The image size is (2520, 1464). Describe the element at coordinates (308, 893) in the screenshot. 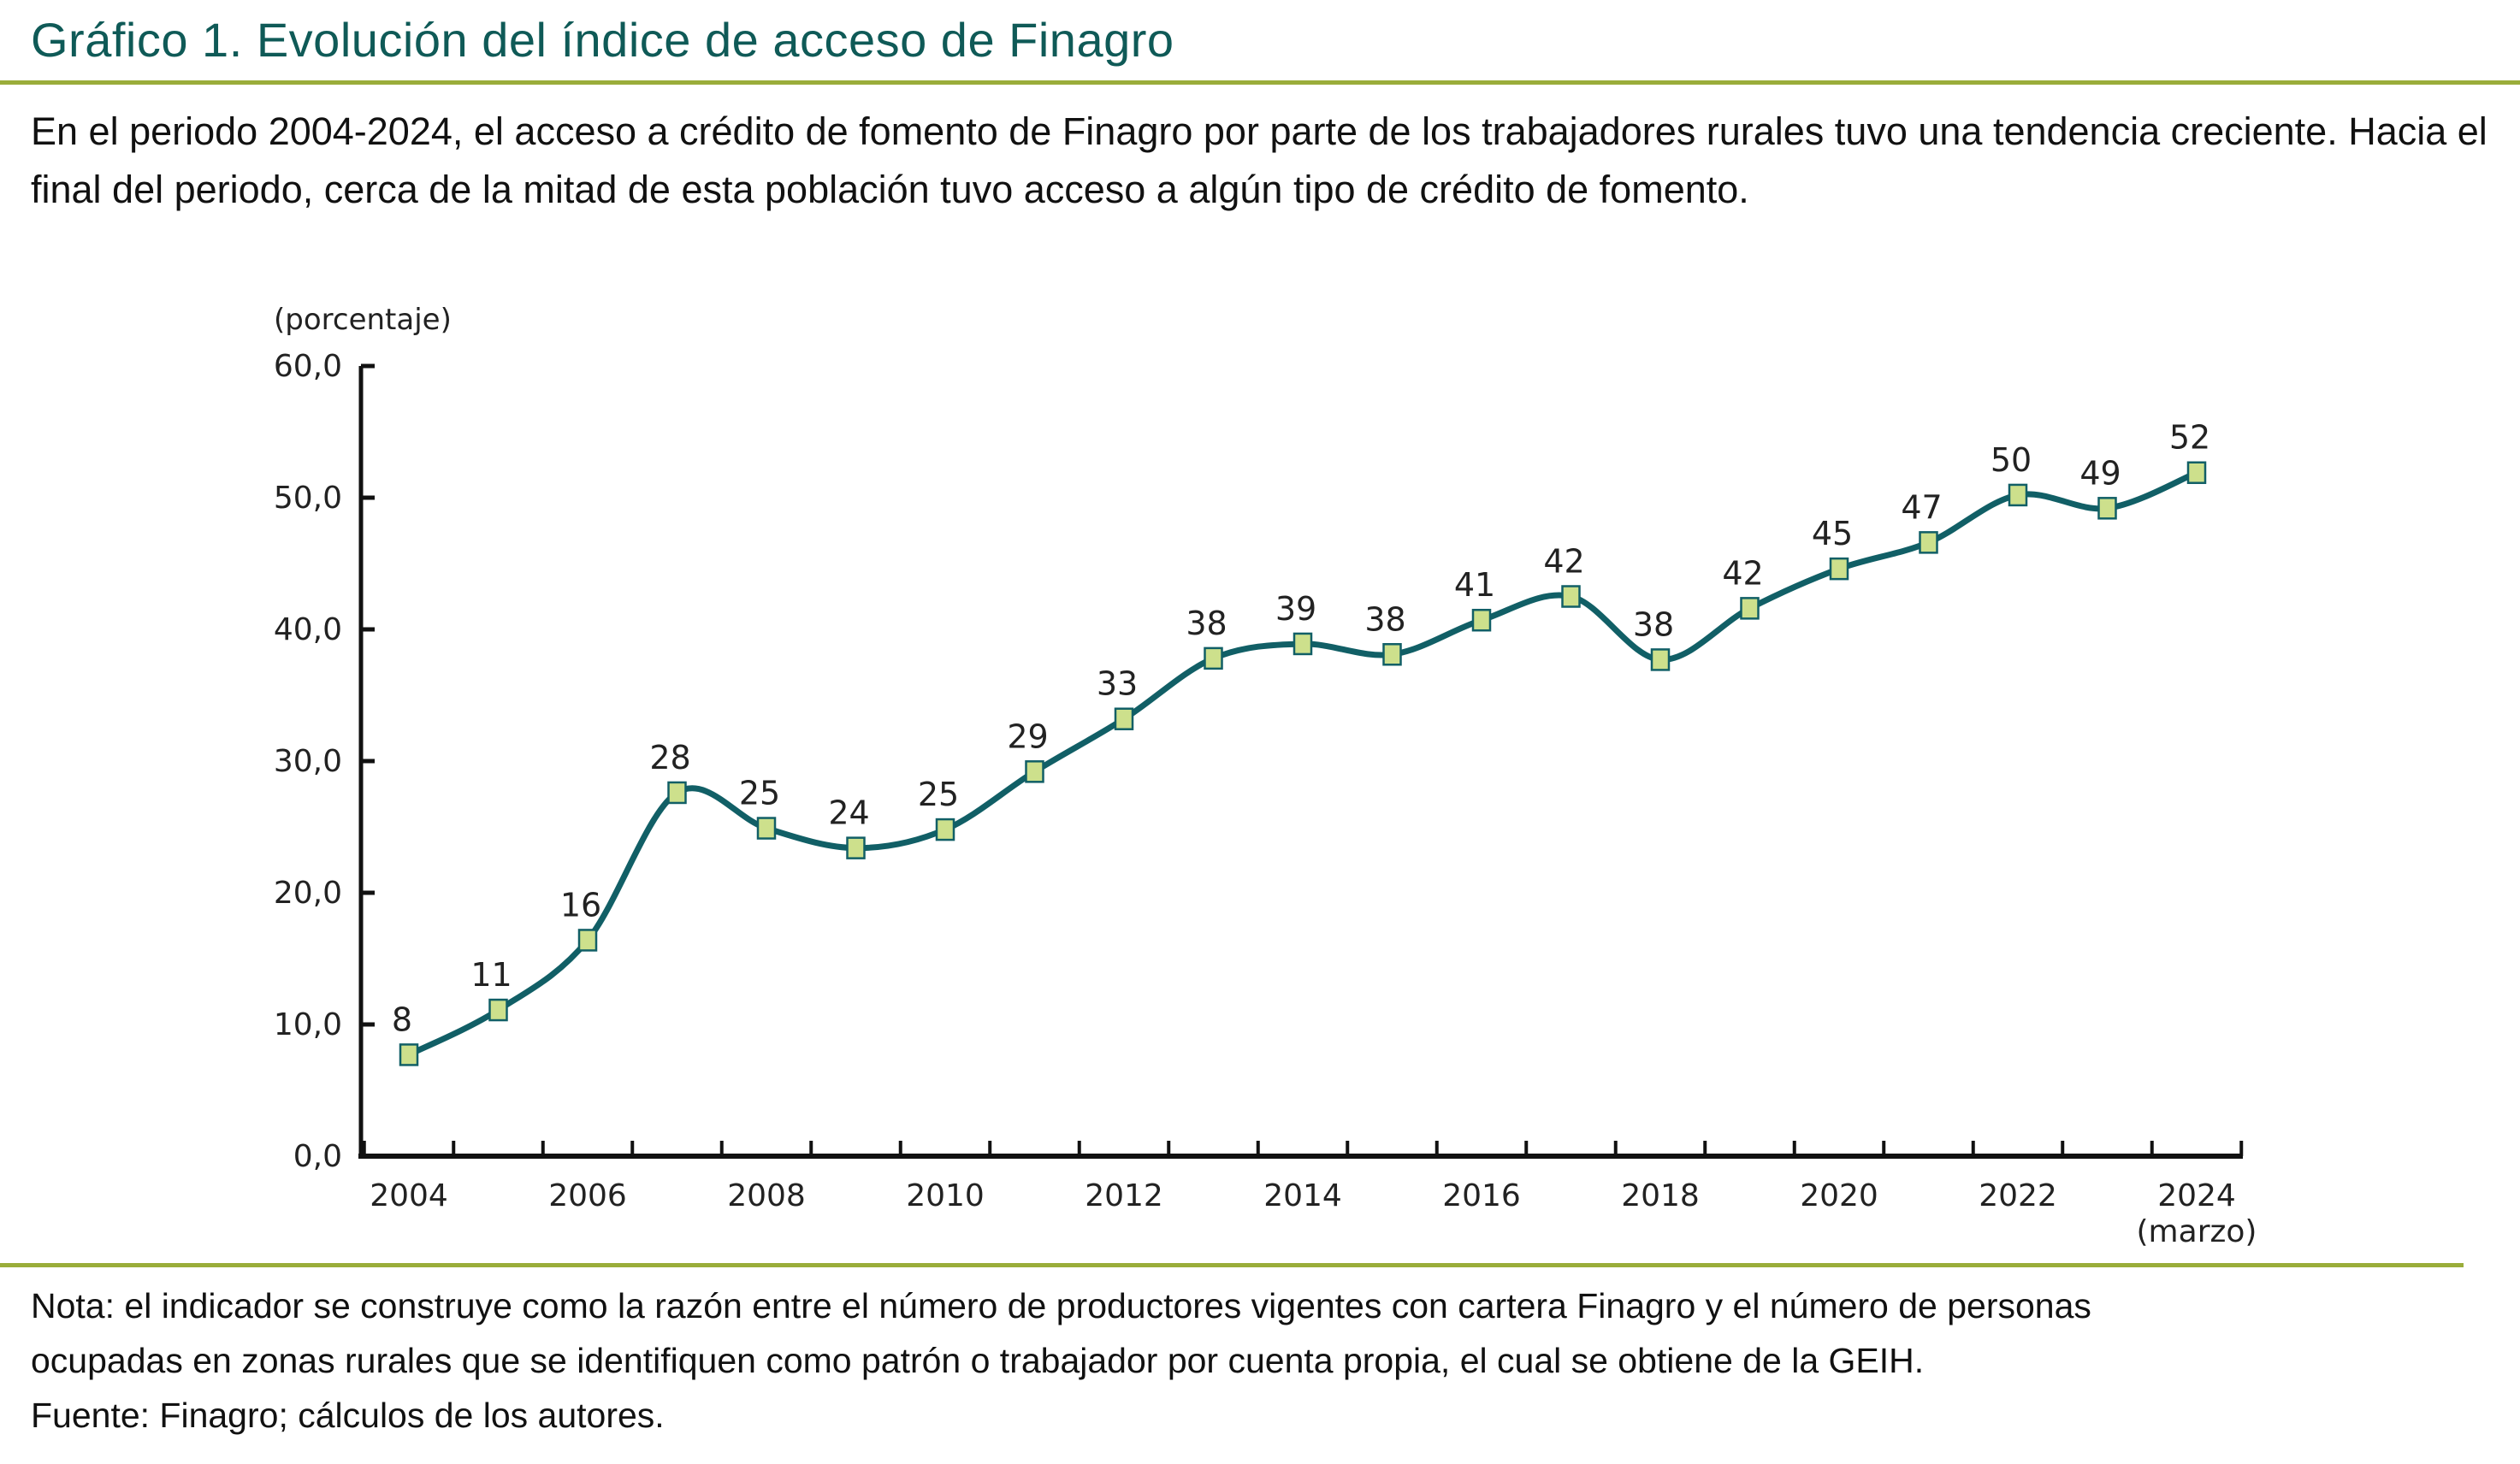

I see `y-tick-label: 20,0` at that location.